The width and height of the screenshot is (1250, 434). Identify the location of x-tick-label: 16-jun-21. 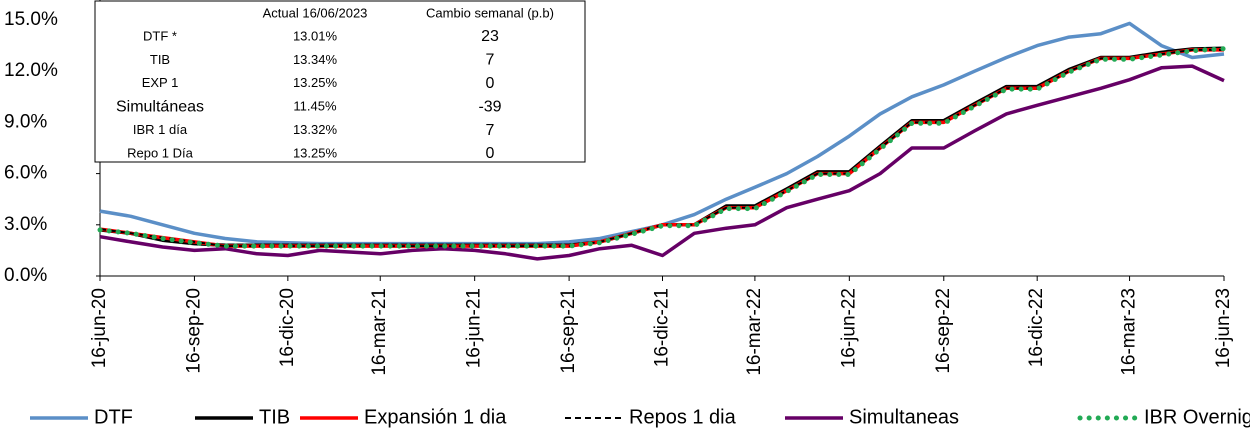
(474, 328).